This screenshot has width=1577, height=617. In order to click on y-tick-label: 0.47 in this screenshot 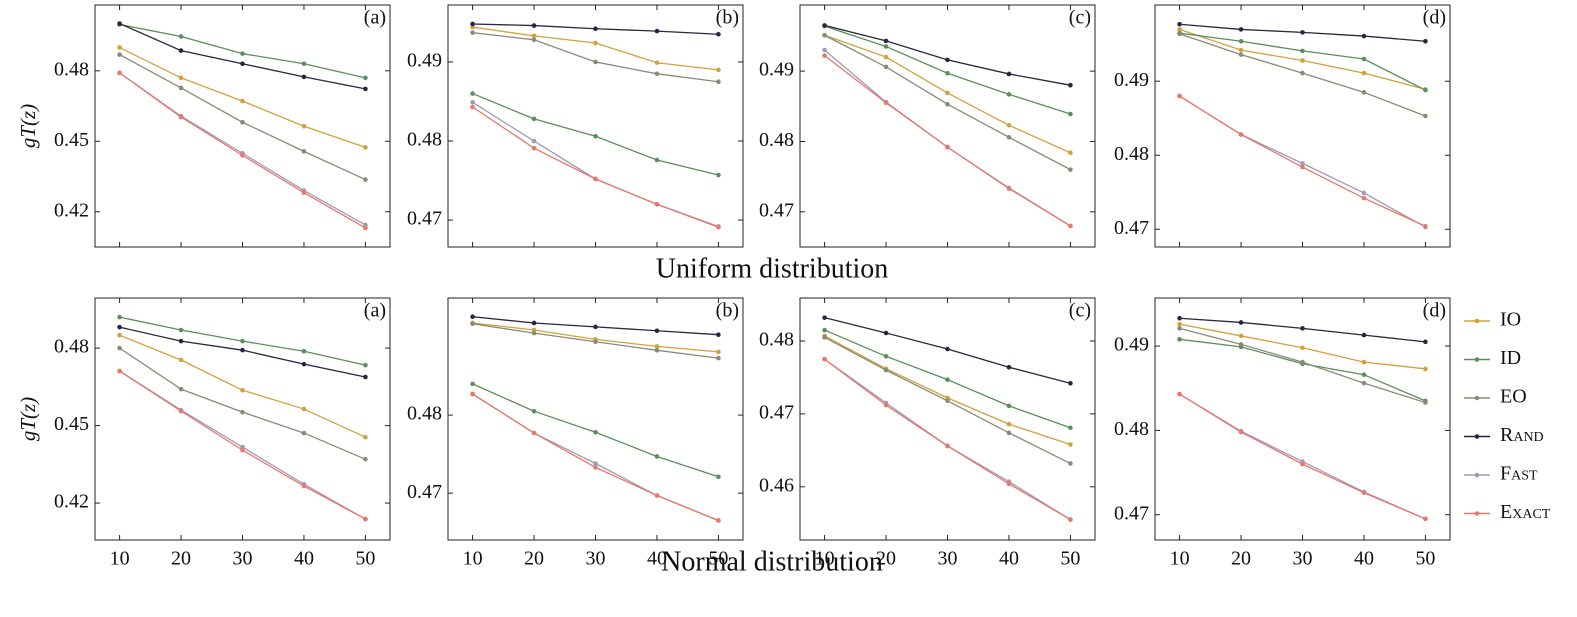, I will do `click(776, 210)`.